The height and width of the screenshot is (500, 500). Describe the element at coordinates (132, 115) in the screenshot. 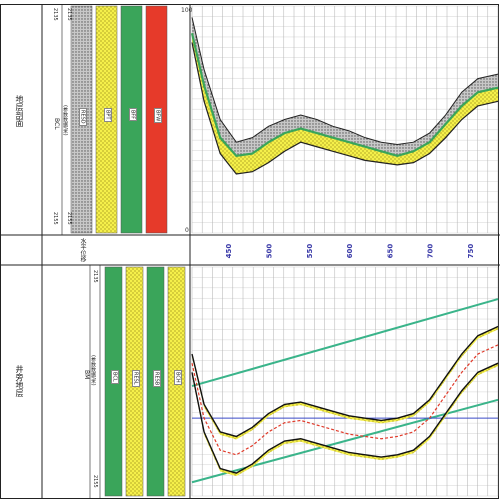

I see `top-track-label-2: BFF` at that location.